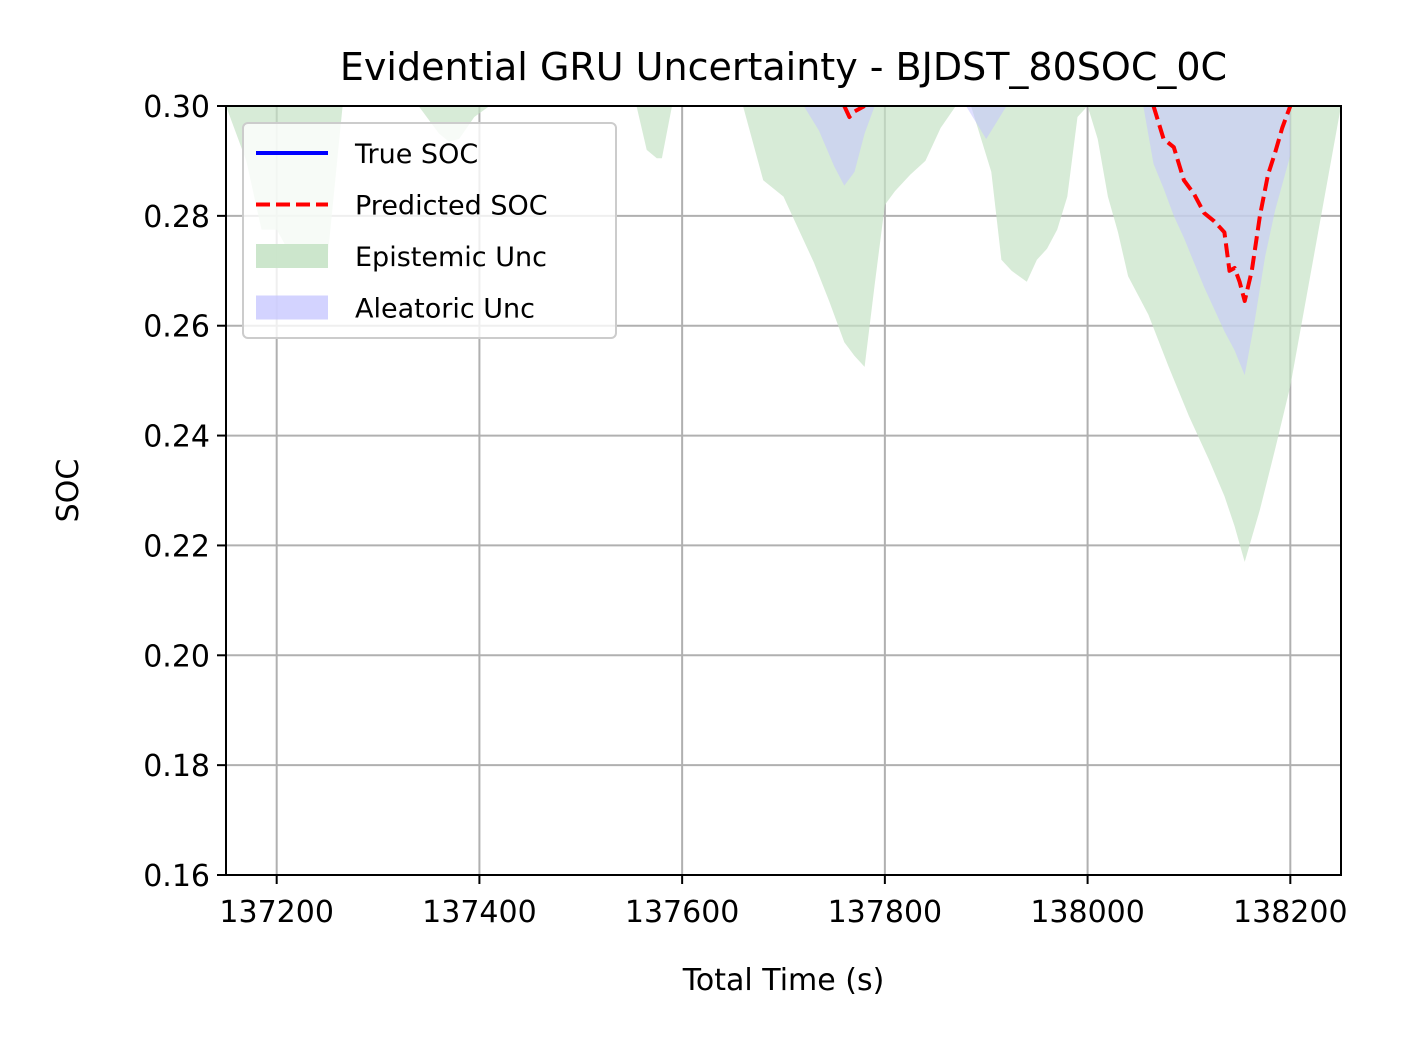  Describe the element at coordinates (451, 206) in the screenshot. I see `legend-label: Predicted SOC` at that location.